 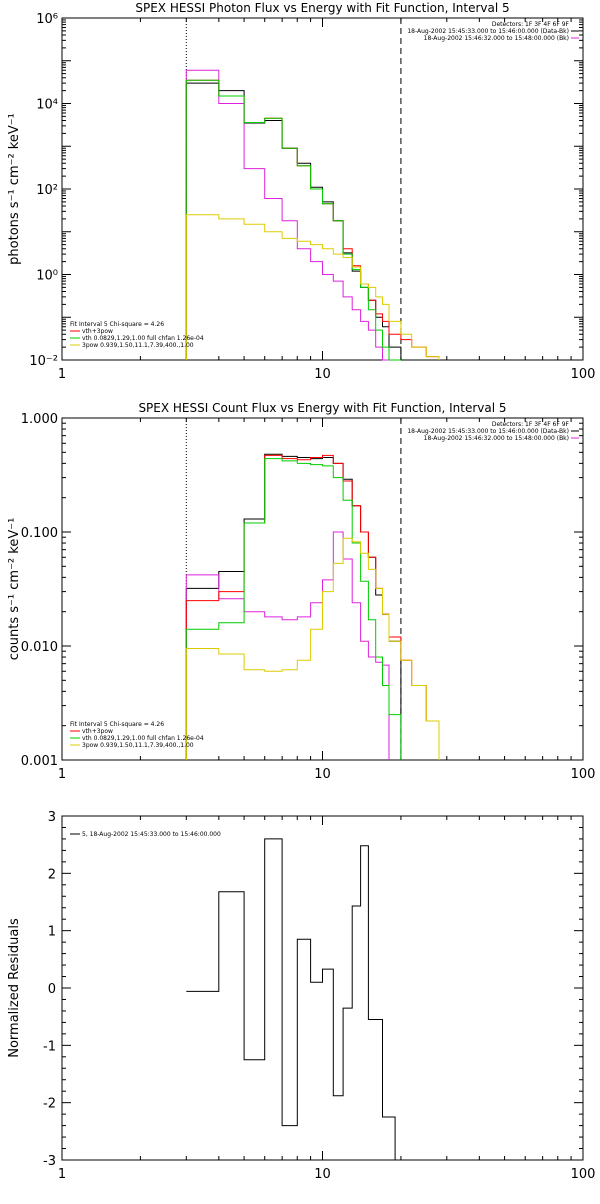 I want to click on y-tick-label: 10⁴, so click(x=47, y=105).